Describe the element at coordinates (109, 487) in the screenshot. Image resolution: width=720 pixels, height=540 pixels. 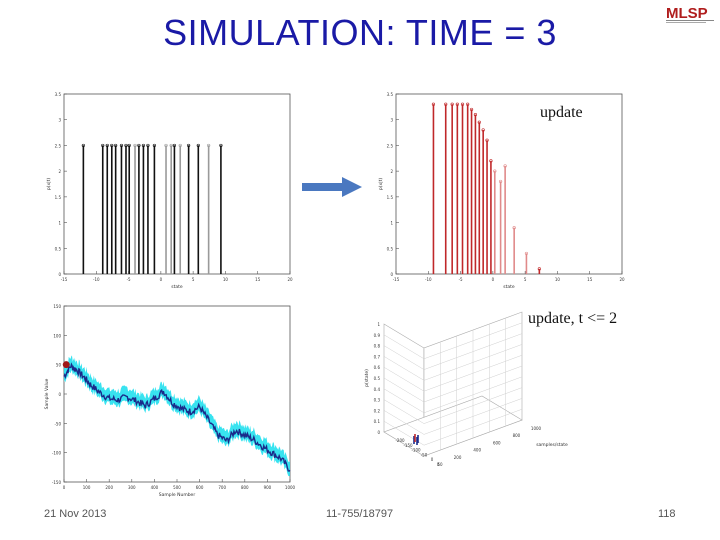
I see `x-tick-label: 200` at that location.